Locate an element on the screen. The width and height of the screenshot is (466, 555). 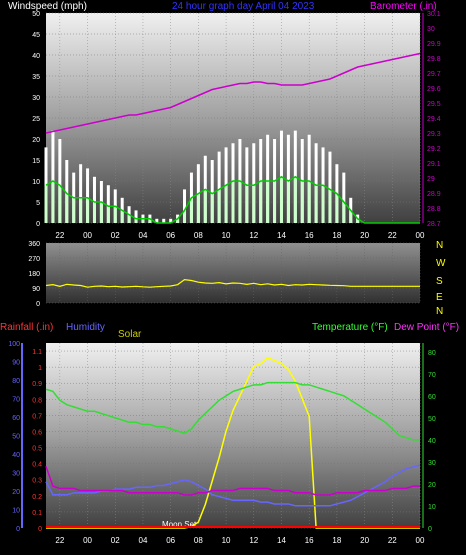
humidity-y-tick-label: 30 is located at coordinates (16, 474).